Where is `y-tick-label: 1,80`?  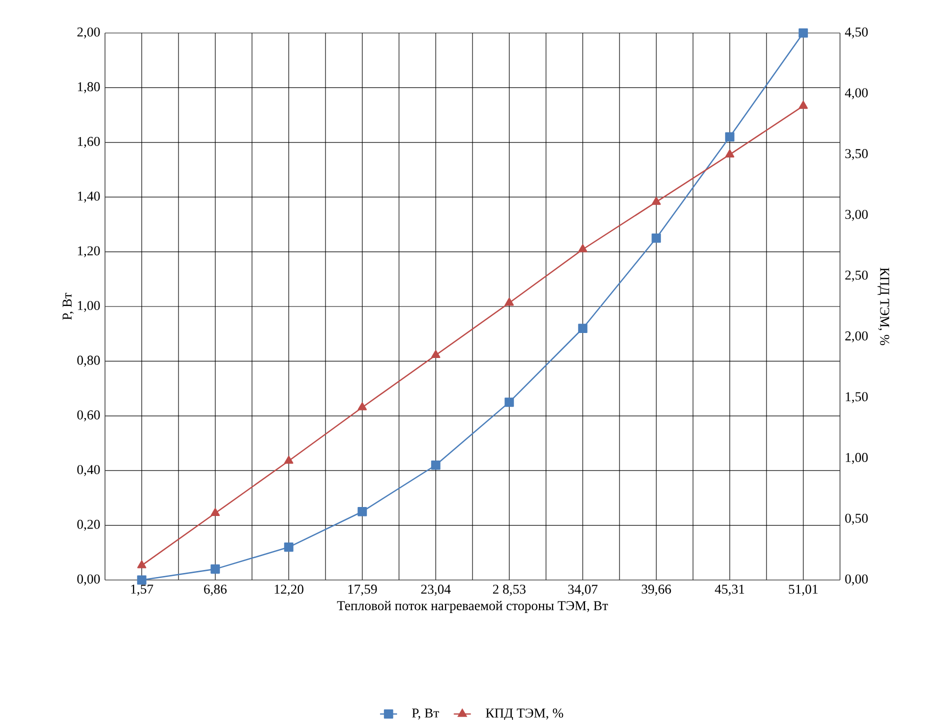
y-tick-label: 1,80 is located at coordinates (89, 88).